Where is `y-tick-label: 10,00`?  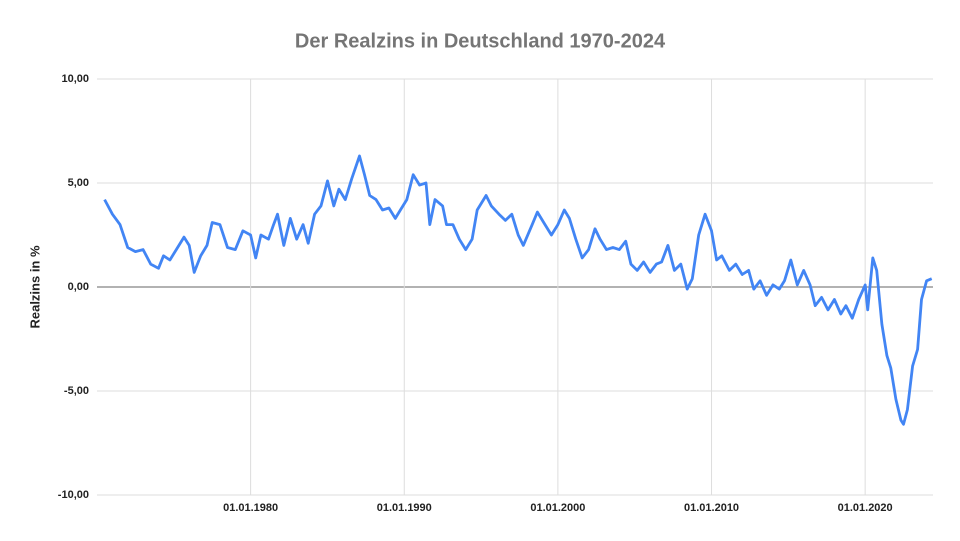 y-tick-label: 10,00 is located at coordinates (75, 79).